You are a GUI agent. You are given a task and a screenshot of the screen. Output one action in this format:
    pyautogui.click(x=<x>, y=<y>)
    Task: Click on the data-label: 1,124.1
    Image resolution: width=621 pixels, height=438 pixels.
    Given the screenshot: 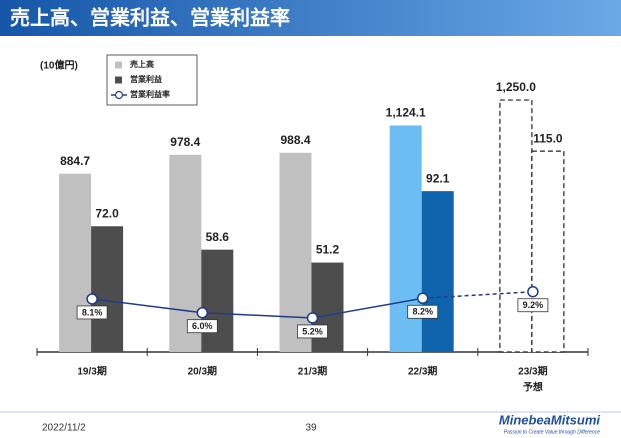 What is the action you would take?
    pyautogui.click(x=406, y=113)
    